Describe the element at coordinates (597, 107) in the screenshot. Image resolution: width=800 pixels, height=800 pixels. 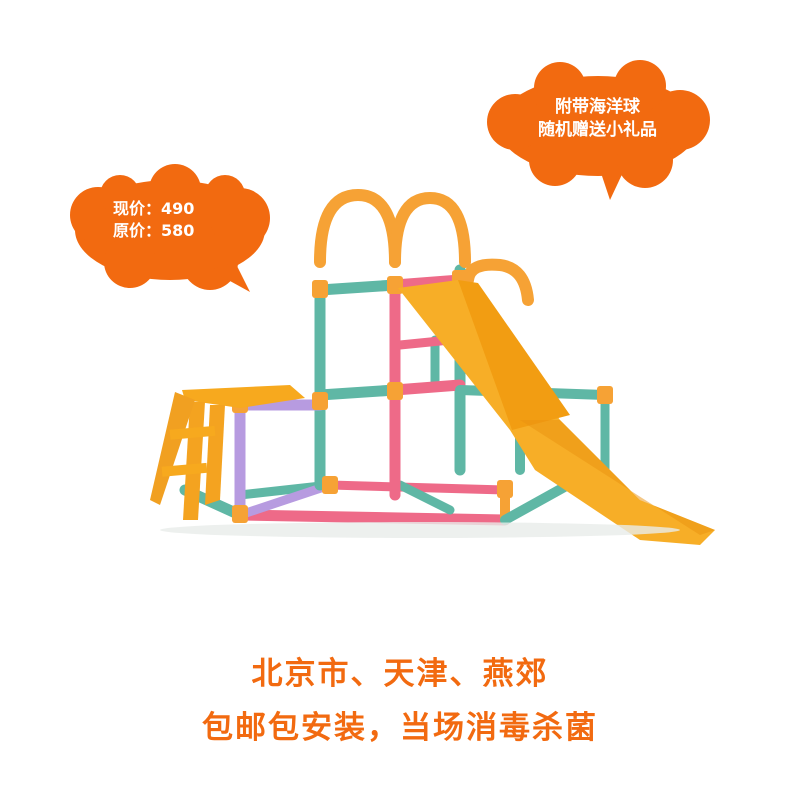
I see `gift-line-1: 附带海洋球` at that location.